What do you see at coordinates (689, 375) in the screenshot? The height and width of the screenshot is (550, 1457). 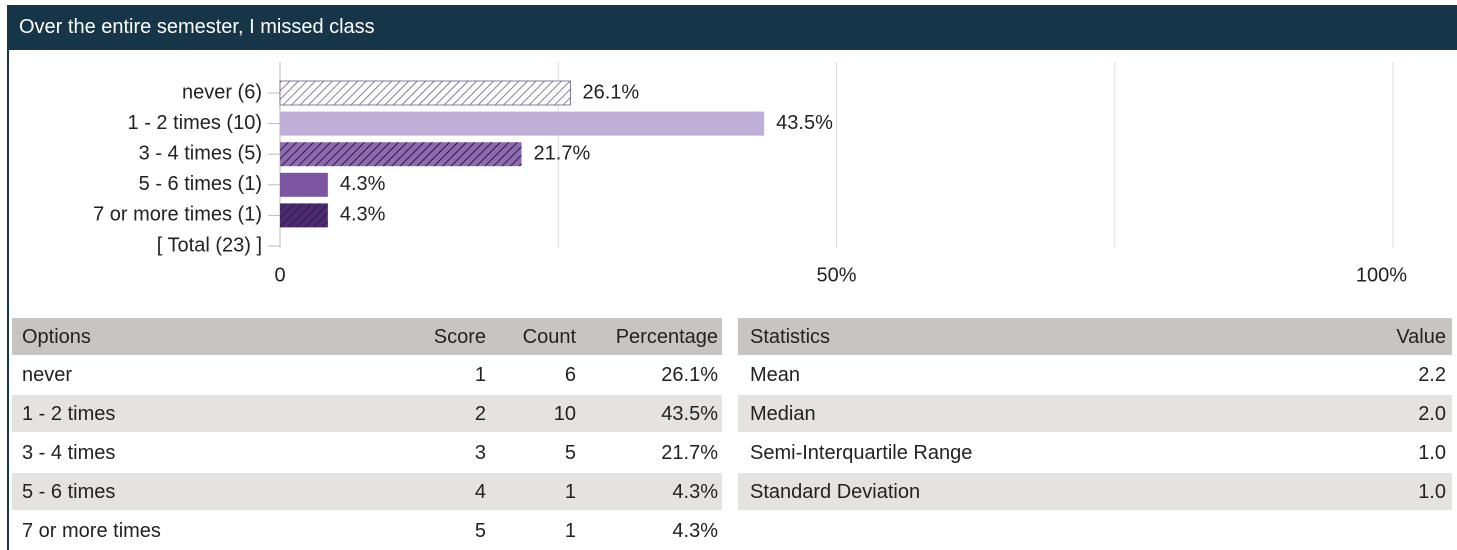 I see `cell: 26.1%` at bounding box center [689, 375].